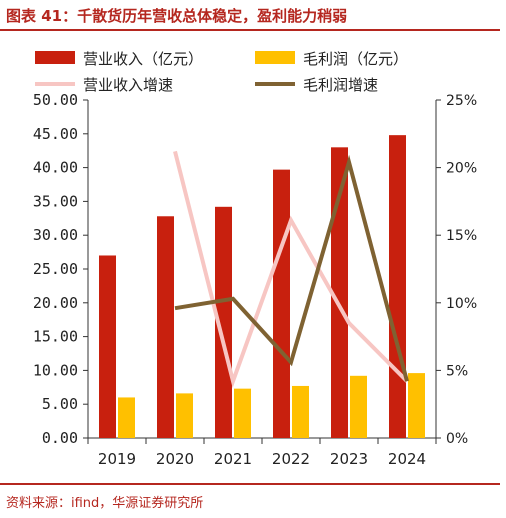 The height and width of the screenshot is (518, 506). What do you see at coordinates (60, 438) in the screenshot?
I see `y-axis-tick-label: 0.00` at bounding box center [60, 438].